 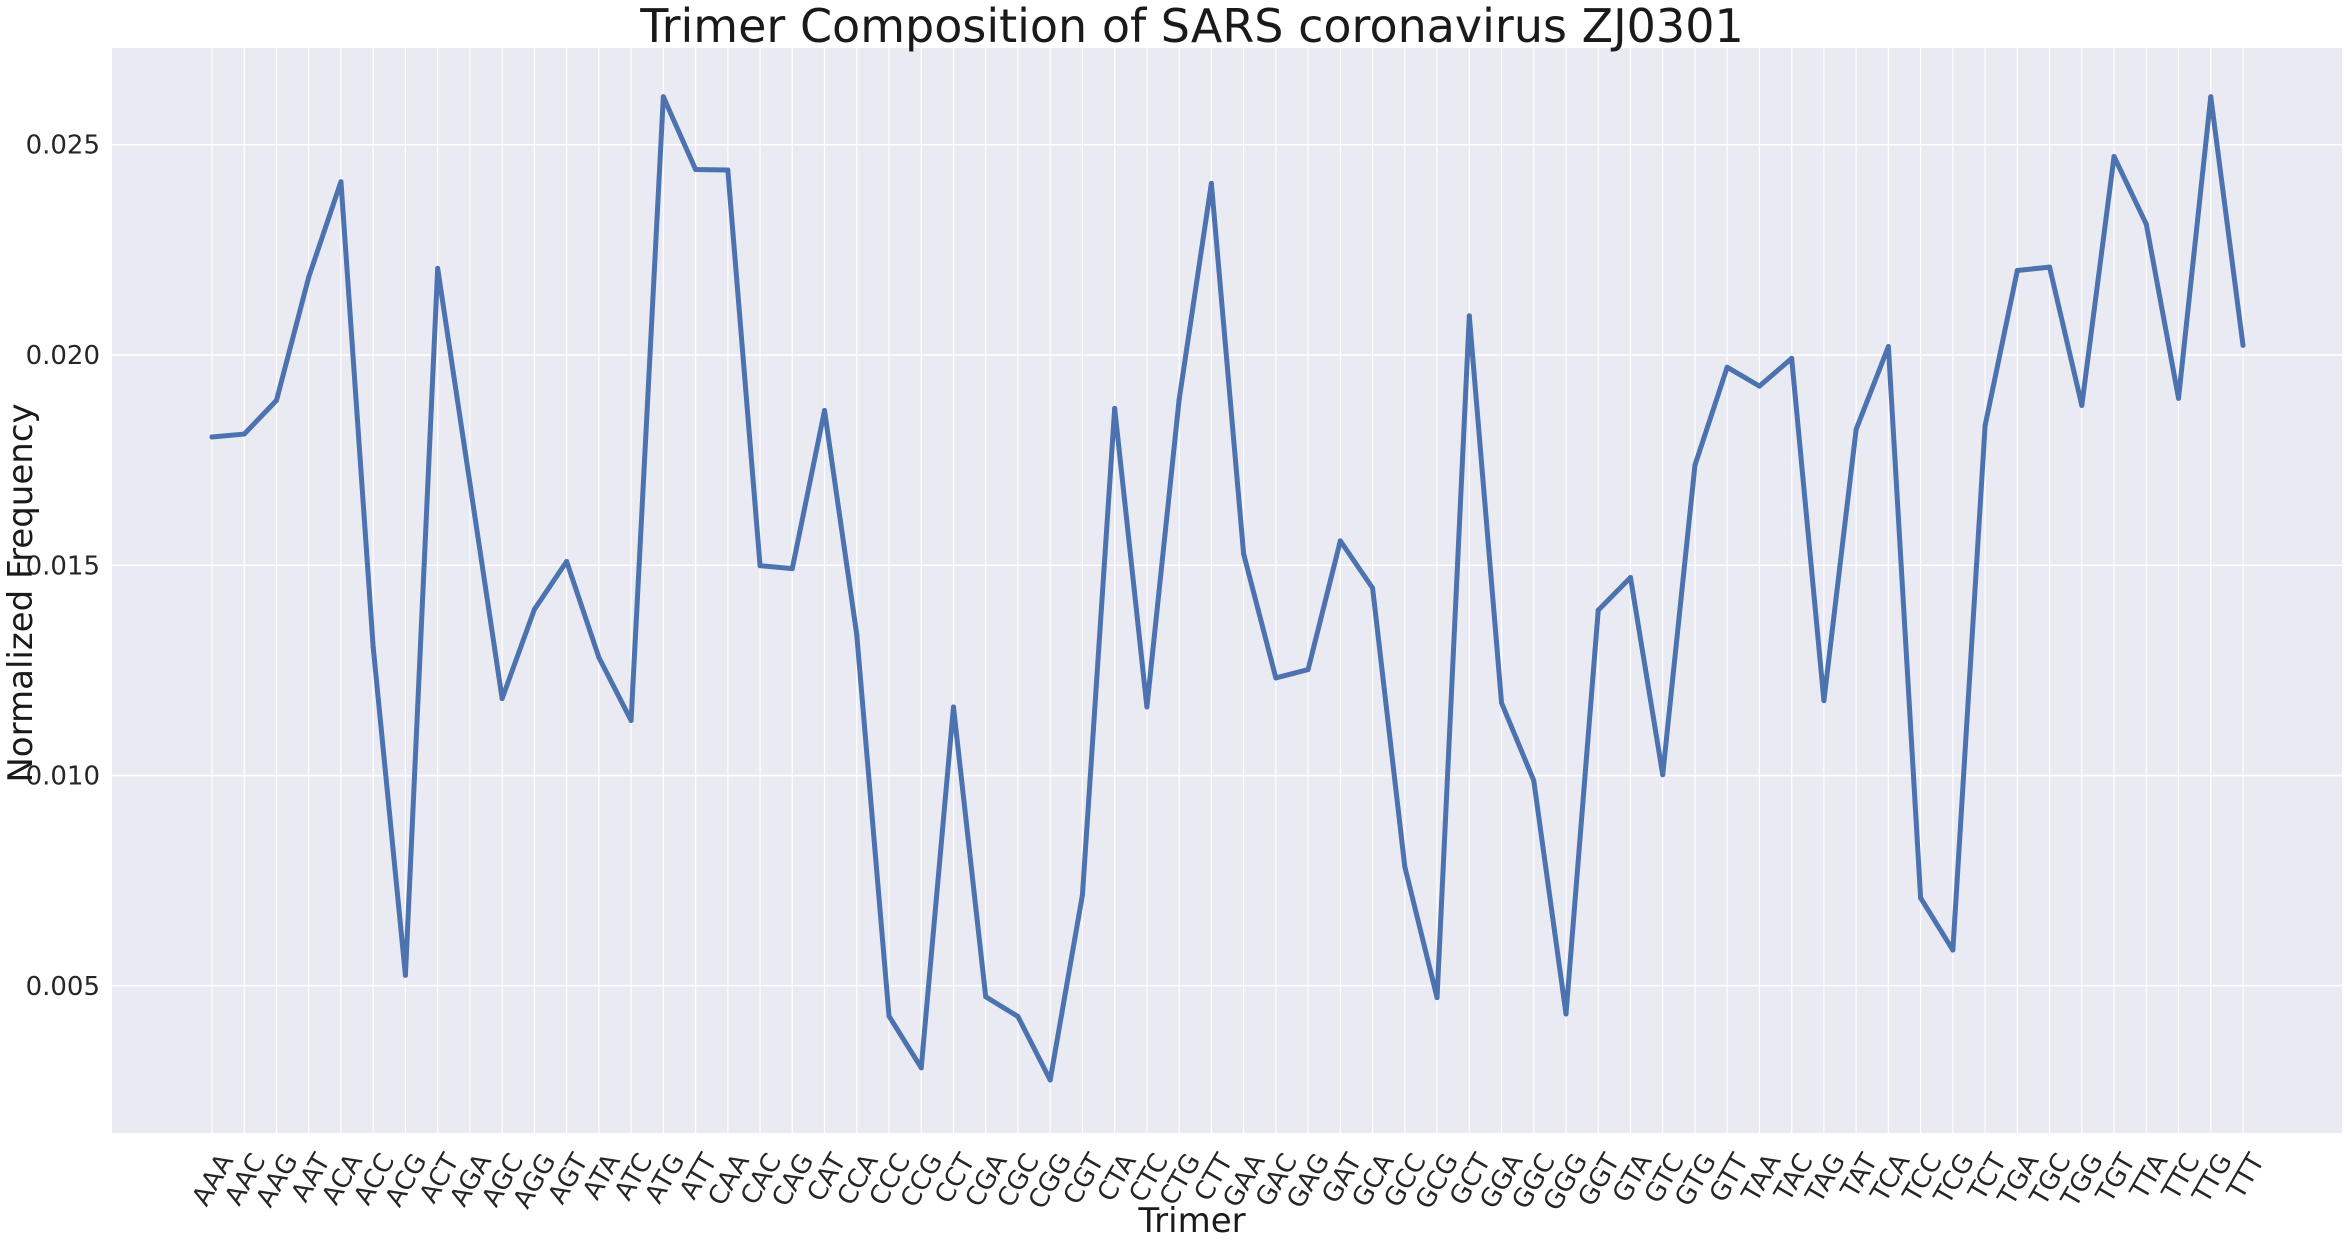 I want to click on data-point-GAT, so click(x=1340, y=541).